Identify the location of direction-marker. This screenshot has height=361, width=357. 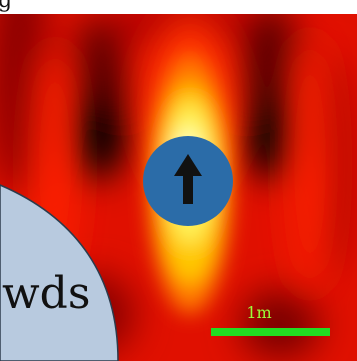
(188, 181).